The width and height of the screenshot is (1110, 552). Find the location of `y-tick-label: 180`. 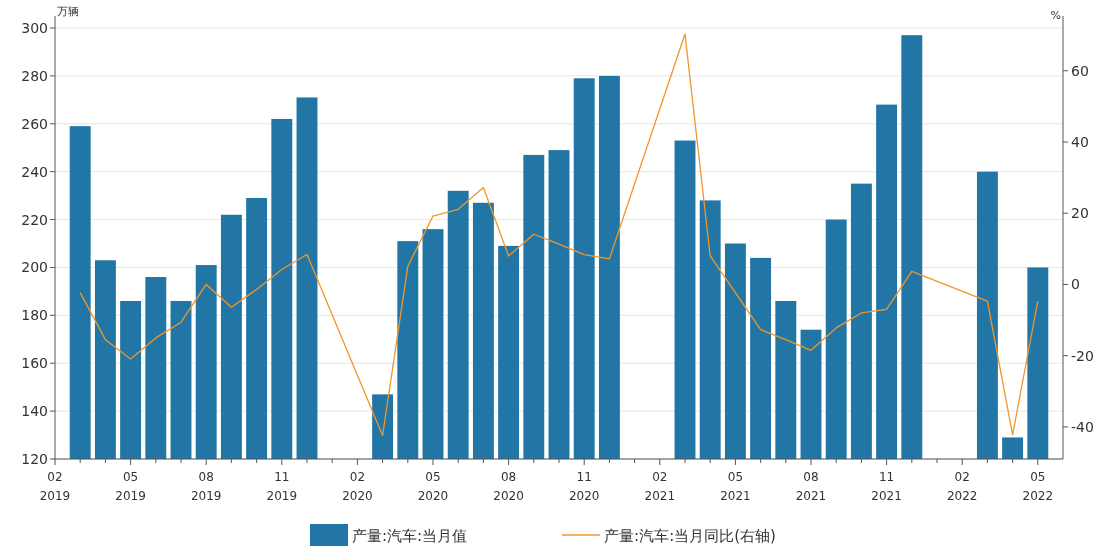

y-tick-label: 180 is located at coordinates (34, 315).